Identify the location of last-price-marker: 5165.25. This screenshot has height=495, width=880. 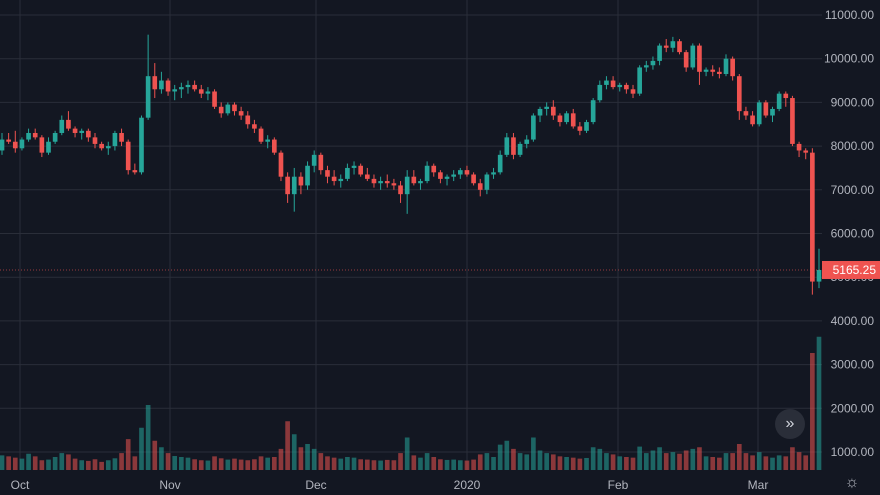
(440, 269).